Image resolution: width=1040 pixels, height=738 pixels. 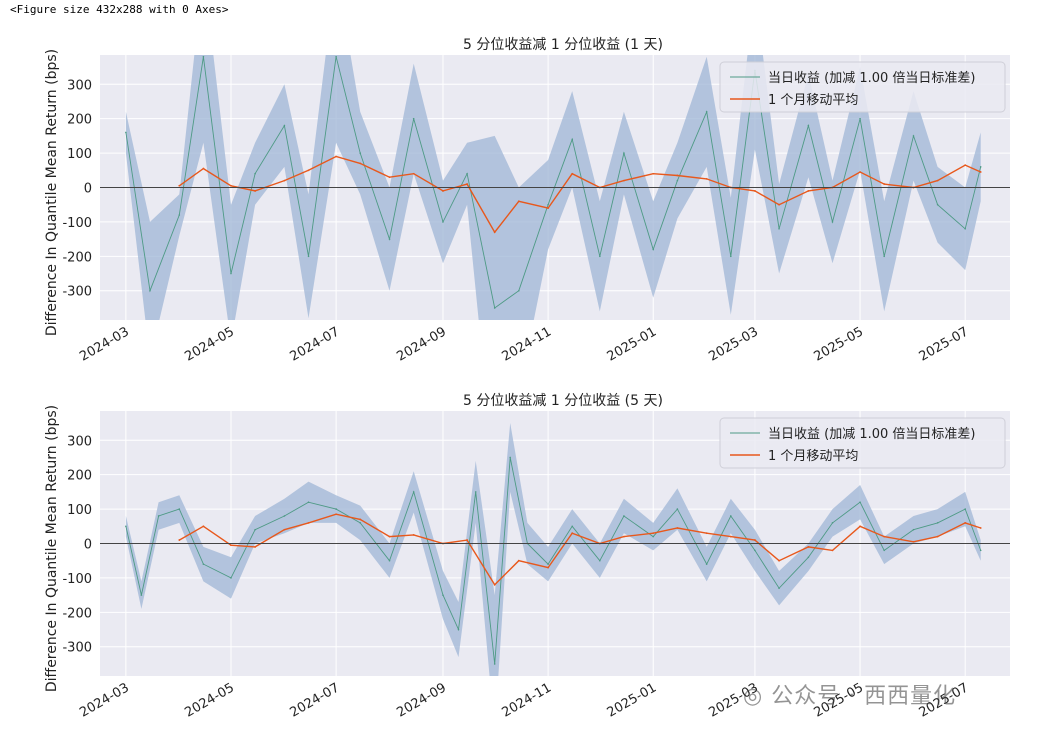 What do you see at coordinates (79, 441) in the screenshot?
I see `y-tick-label: 300` at bounding box center [79, 441].